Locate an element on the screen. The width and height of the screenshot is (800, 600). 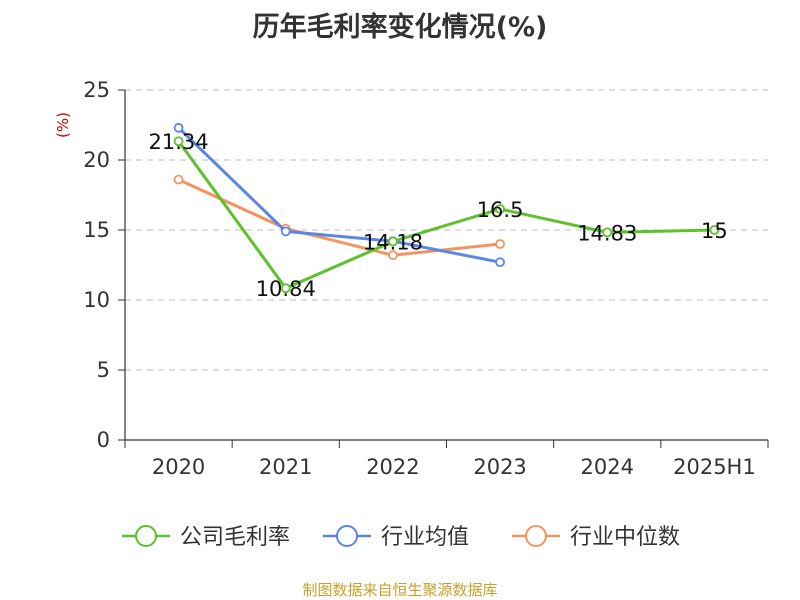
data-label: 15 is located at coordinates (714, 231).